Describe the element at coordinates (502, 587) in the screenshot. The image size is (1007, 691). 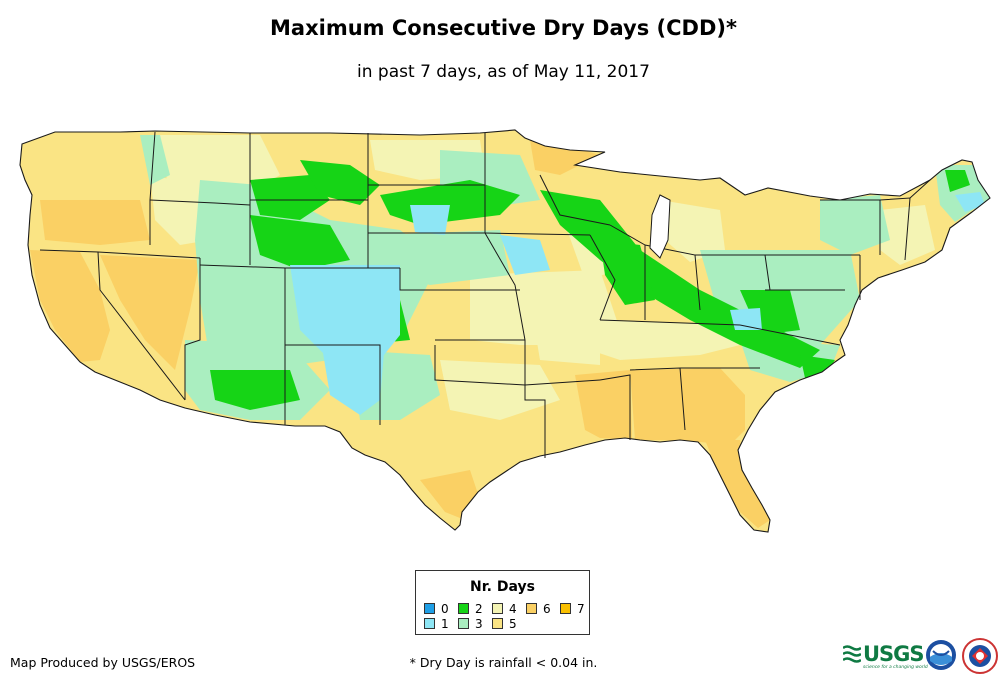
I see `legend-title: Nr. Days` at that location.